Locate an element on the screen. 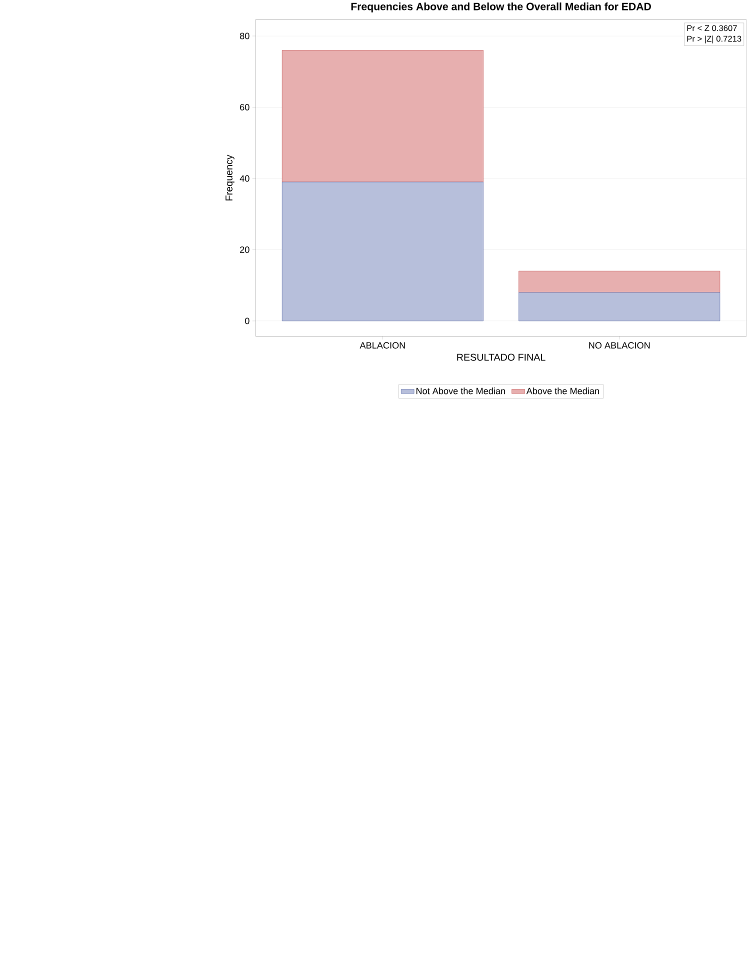  y-tick-label: 60 is located at coordinates (245, 107).